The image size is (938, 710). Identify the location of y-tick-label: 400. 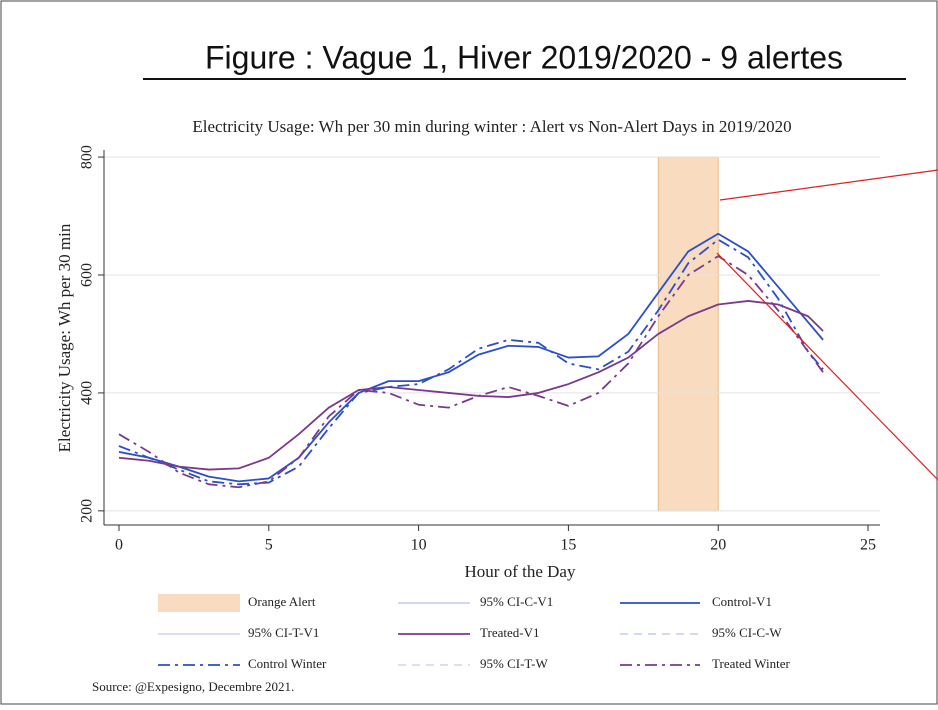
(87, 393).